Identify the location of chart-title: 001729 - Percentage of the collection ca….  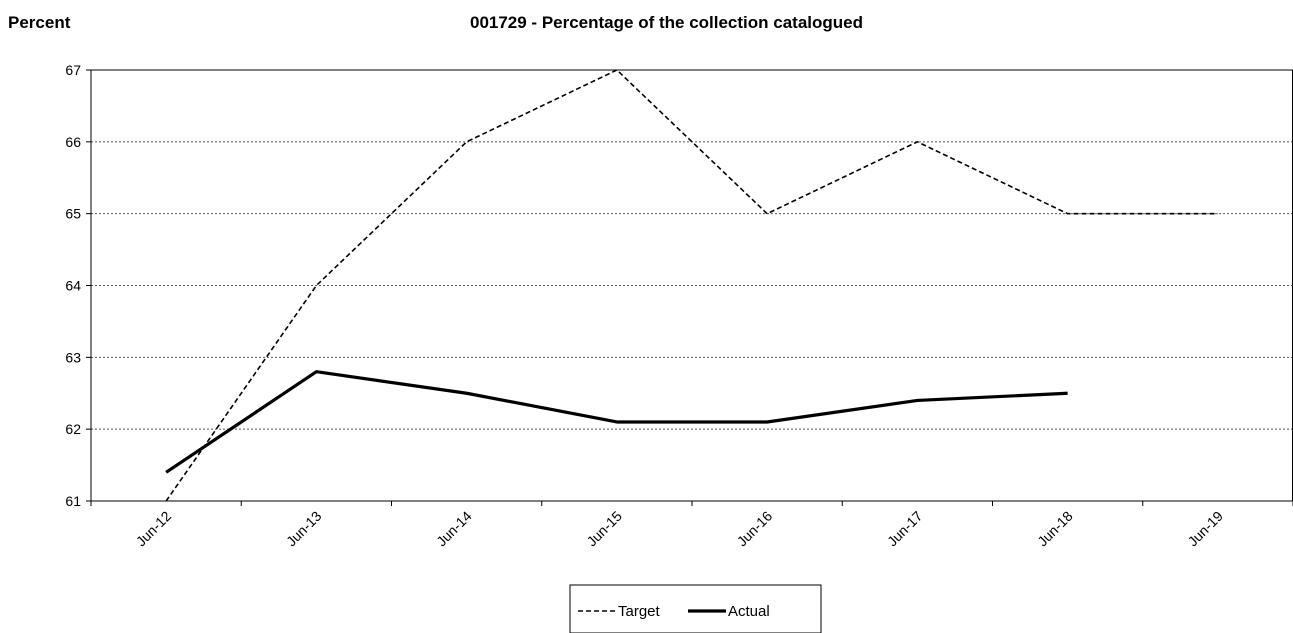
(666, 22).